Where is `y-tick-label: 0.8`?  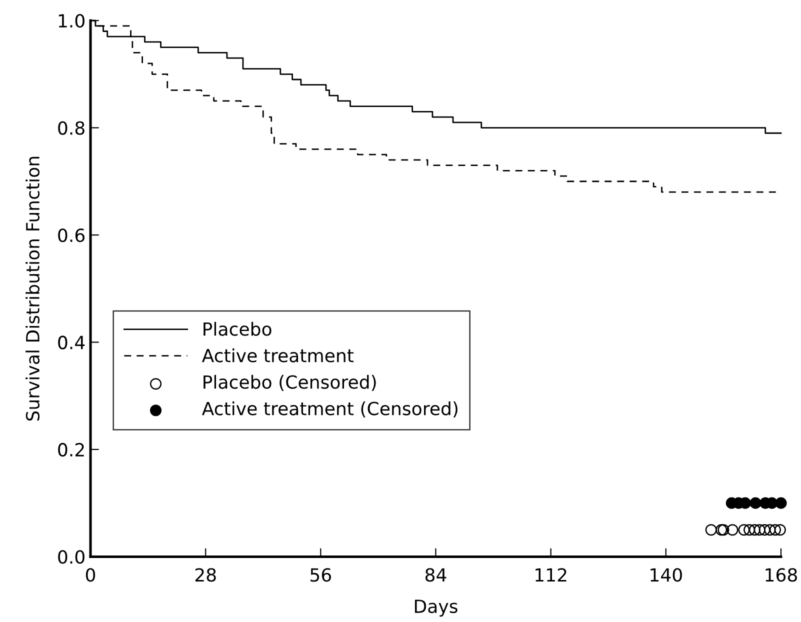
y-tick-label: 0.8 is located at coordinates (71, 128).